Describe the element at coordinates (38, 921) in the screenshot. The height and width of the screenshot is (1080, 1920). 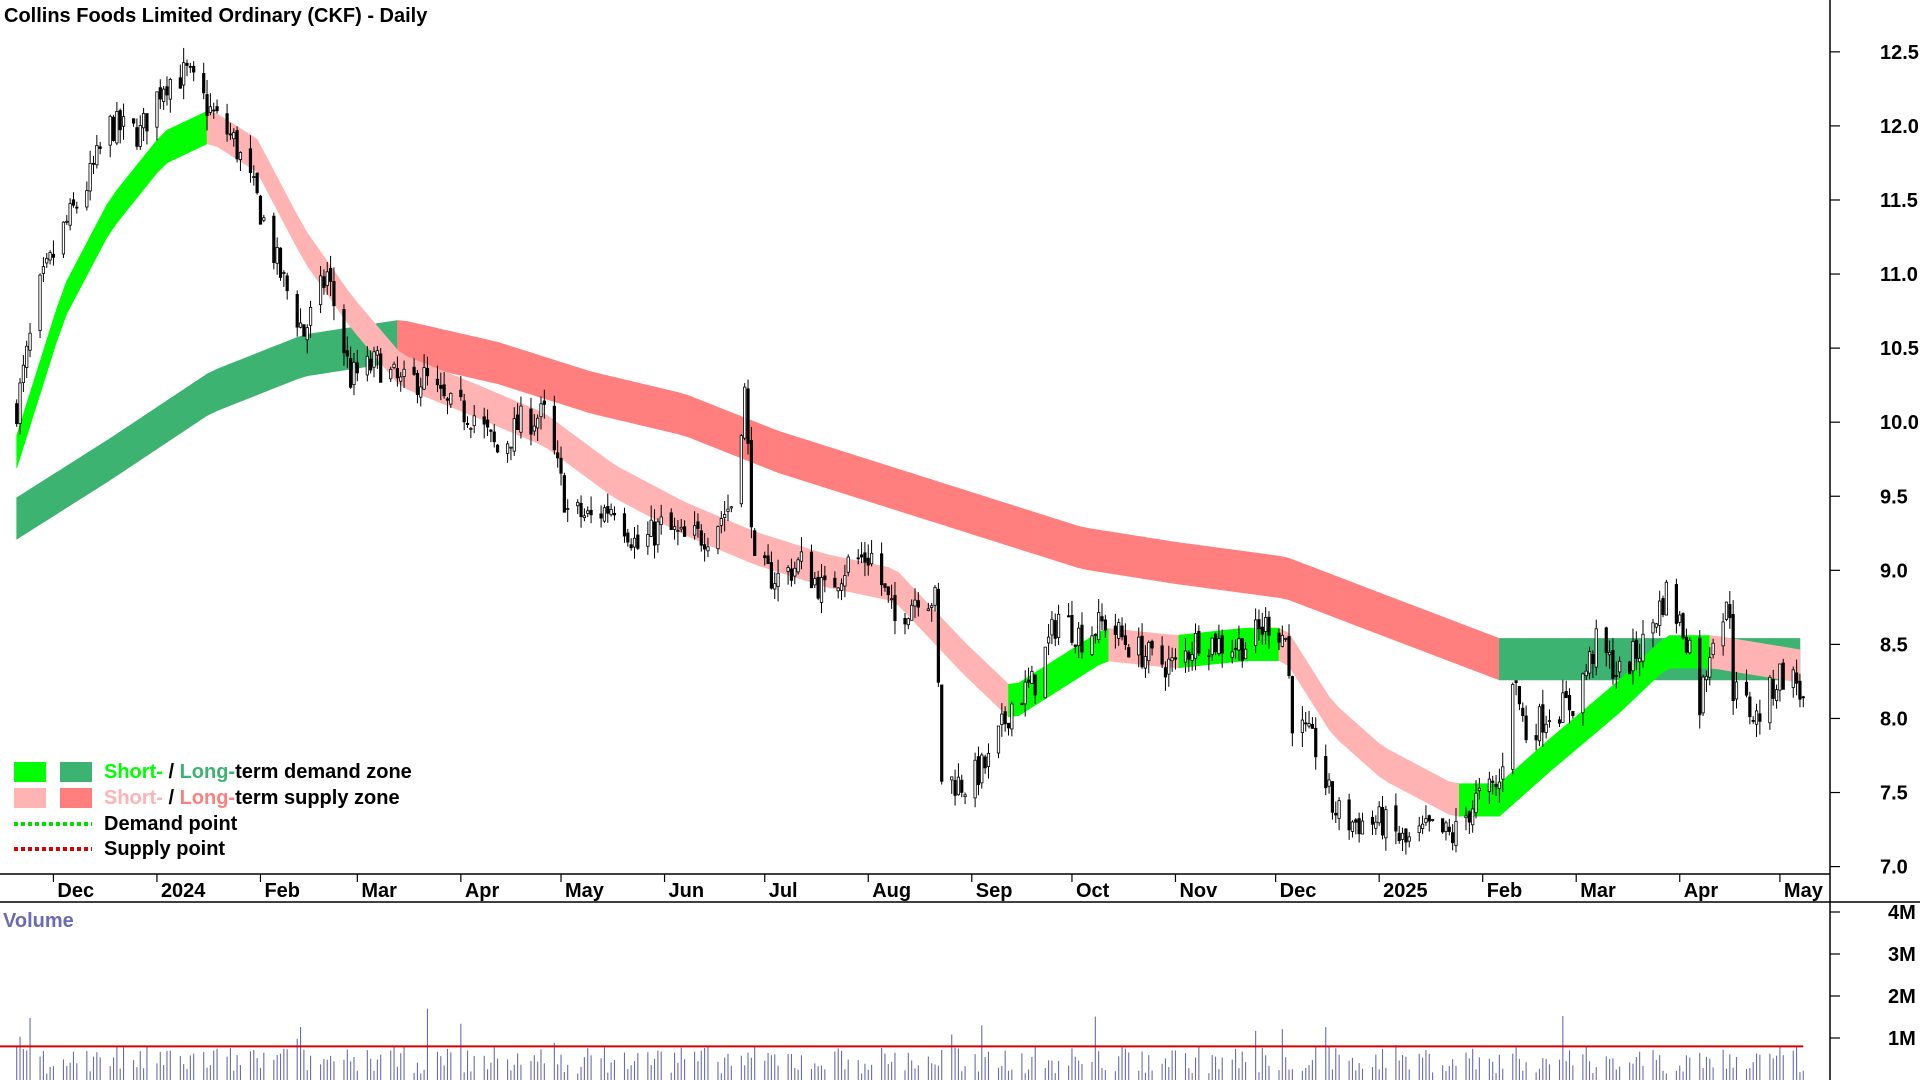
I see `volume-label: Volume` at that location.